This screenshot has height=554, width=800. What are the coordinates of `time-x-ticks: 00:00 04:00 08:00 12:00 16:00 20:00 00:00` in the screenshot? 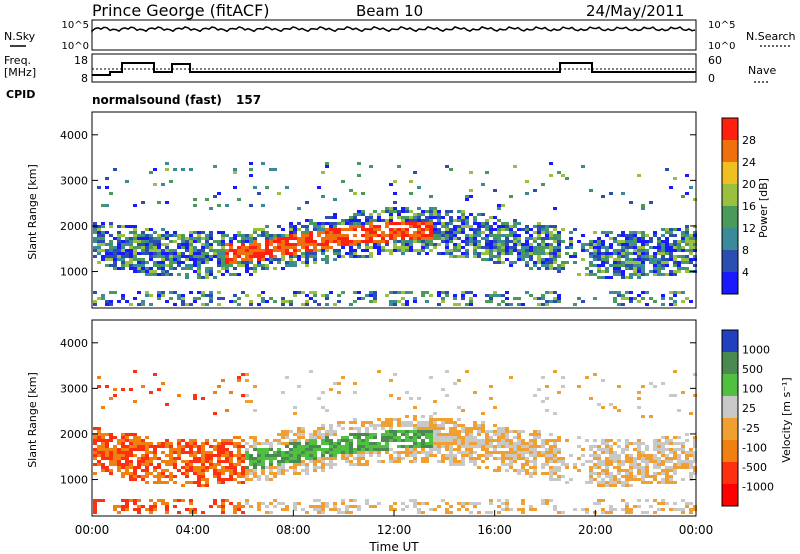 It's located at (394, 523).